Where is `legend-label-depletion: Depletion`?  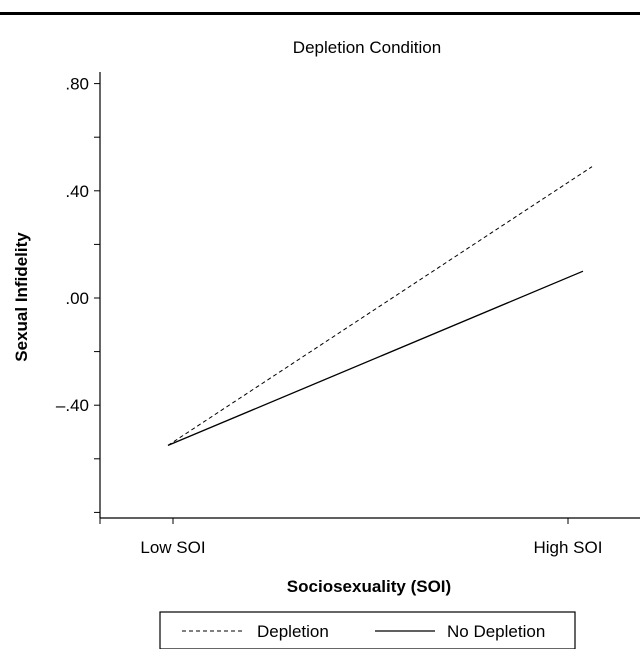
legend-label-depletion: Depletion is located at coordinates (293, 631).